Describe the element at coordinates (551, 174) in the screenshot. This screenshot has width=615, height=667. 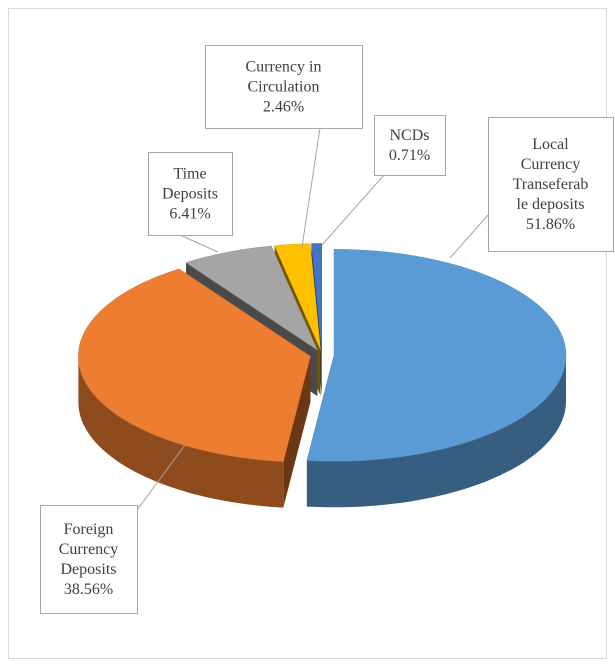
I see `category-label: Local Currency Transeferab le deposits` at that location.